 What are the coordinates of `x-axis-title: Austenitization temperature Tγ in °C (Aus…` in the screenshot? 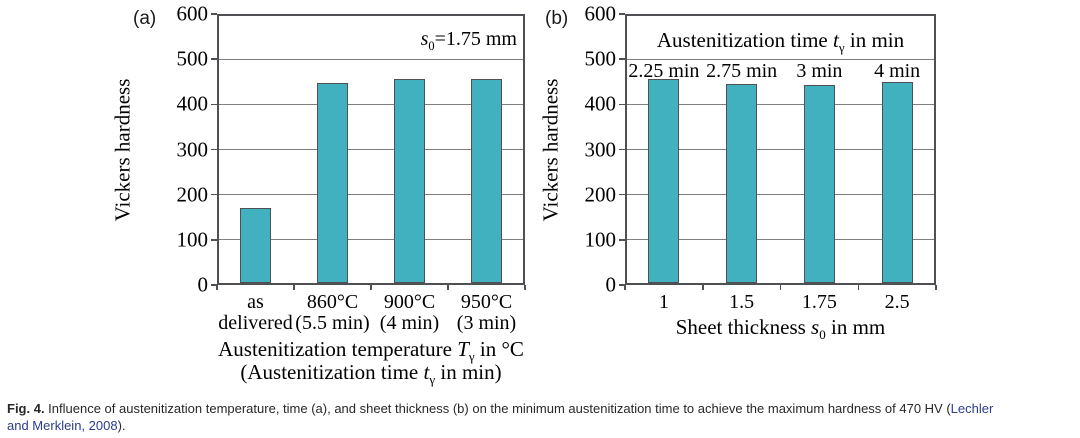 It's located at (371, 362).